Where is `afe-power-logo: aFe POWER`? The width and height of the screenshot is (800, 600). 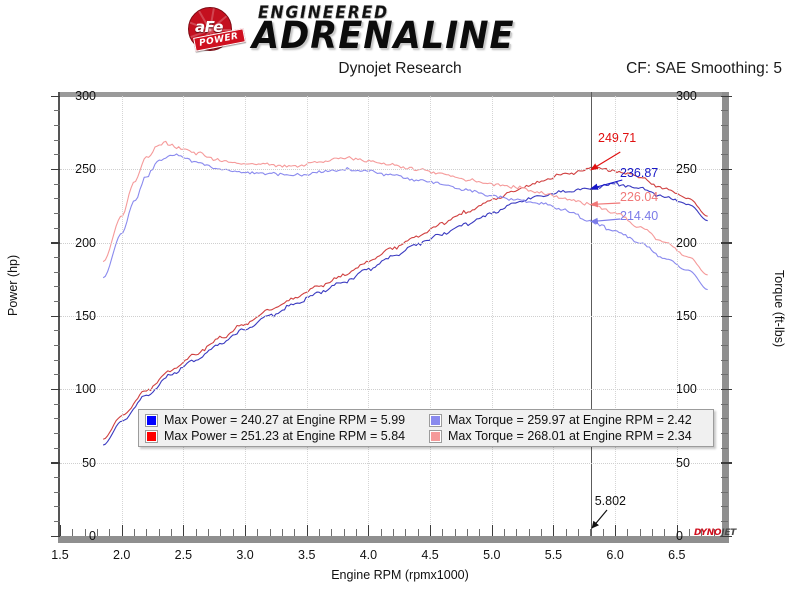
afe-power-logo: aFe POWER is located at coordinates (217, 29).